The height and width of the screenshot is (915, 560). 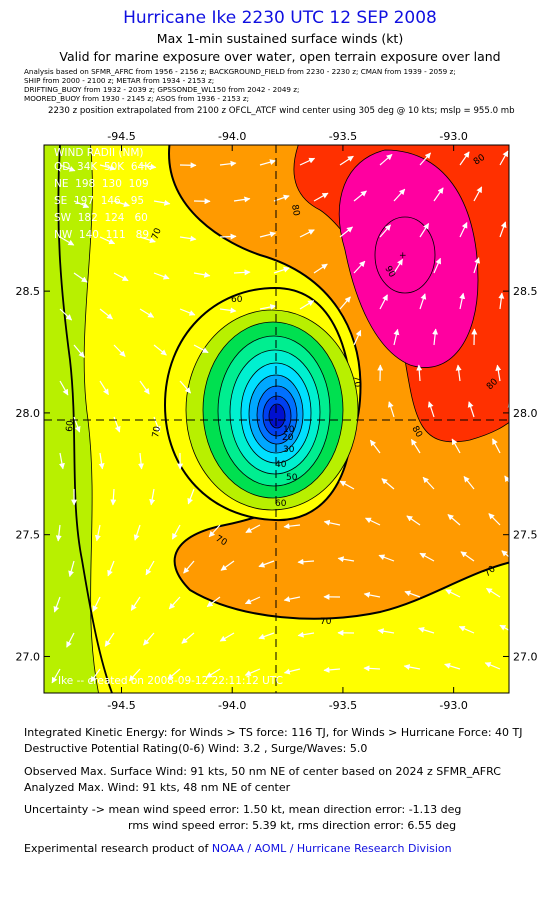 I want to click on lon-tick-label-bottom: -93.0, so click(x=453, y=705).